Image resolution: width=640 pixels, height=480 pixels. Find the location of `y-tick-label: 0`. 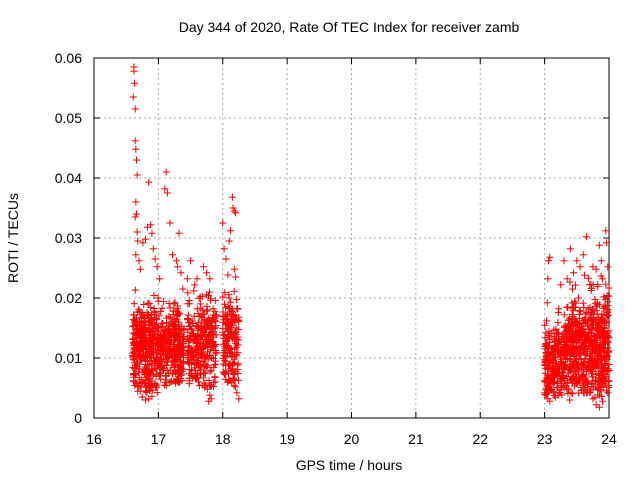

y-tick-label: 0 is located at coordinates (78, 418).